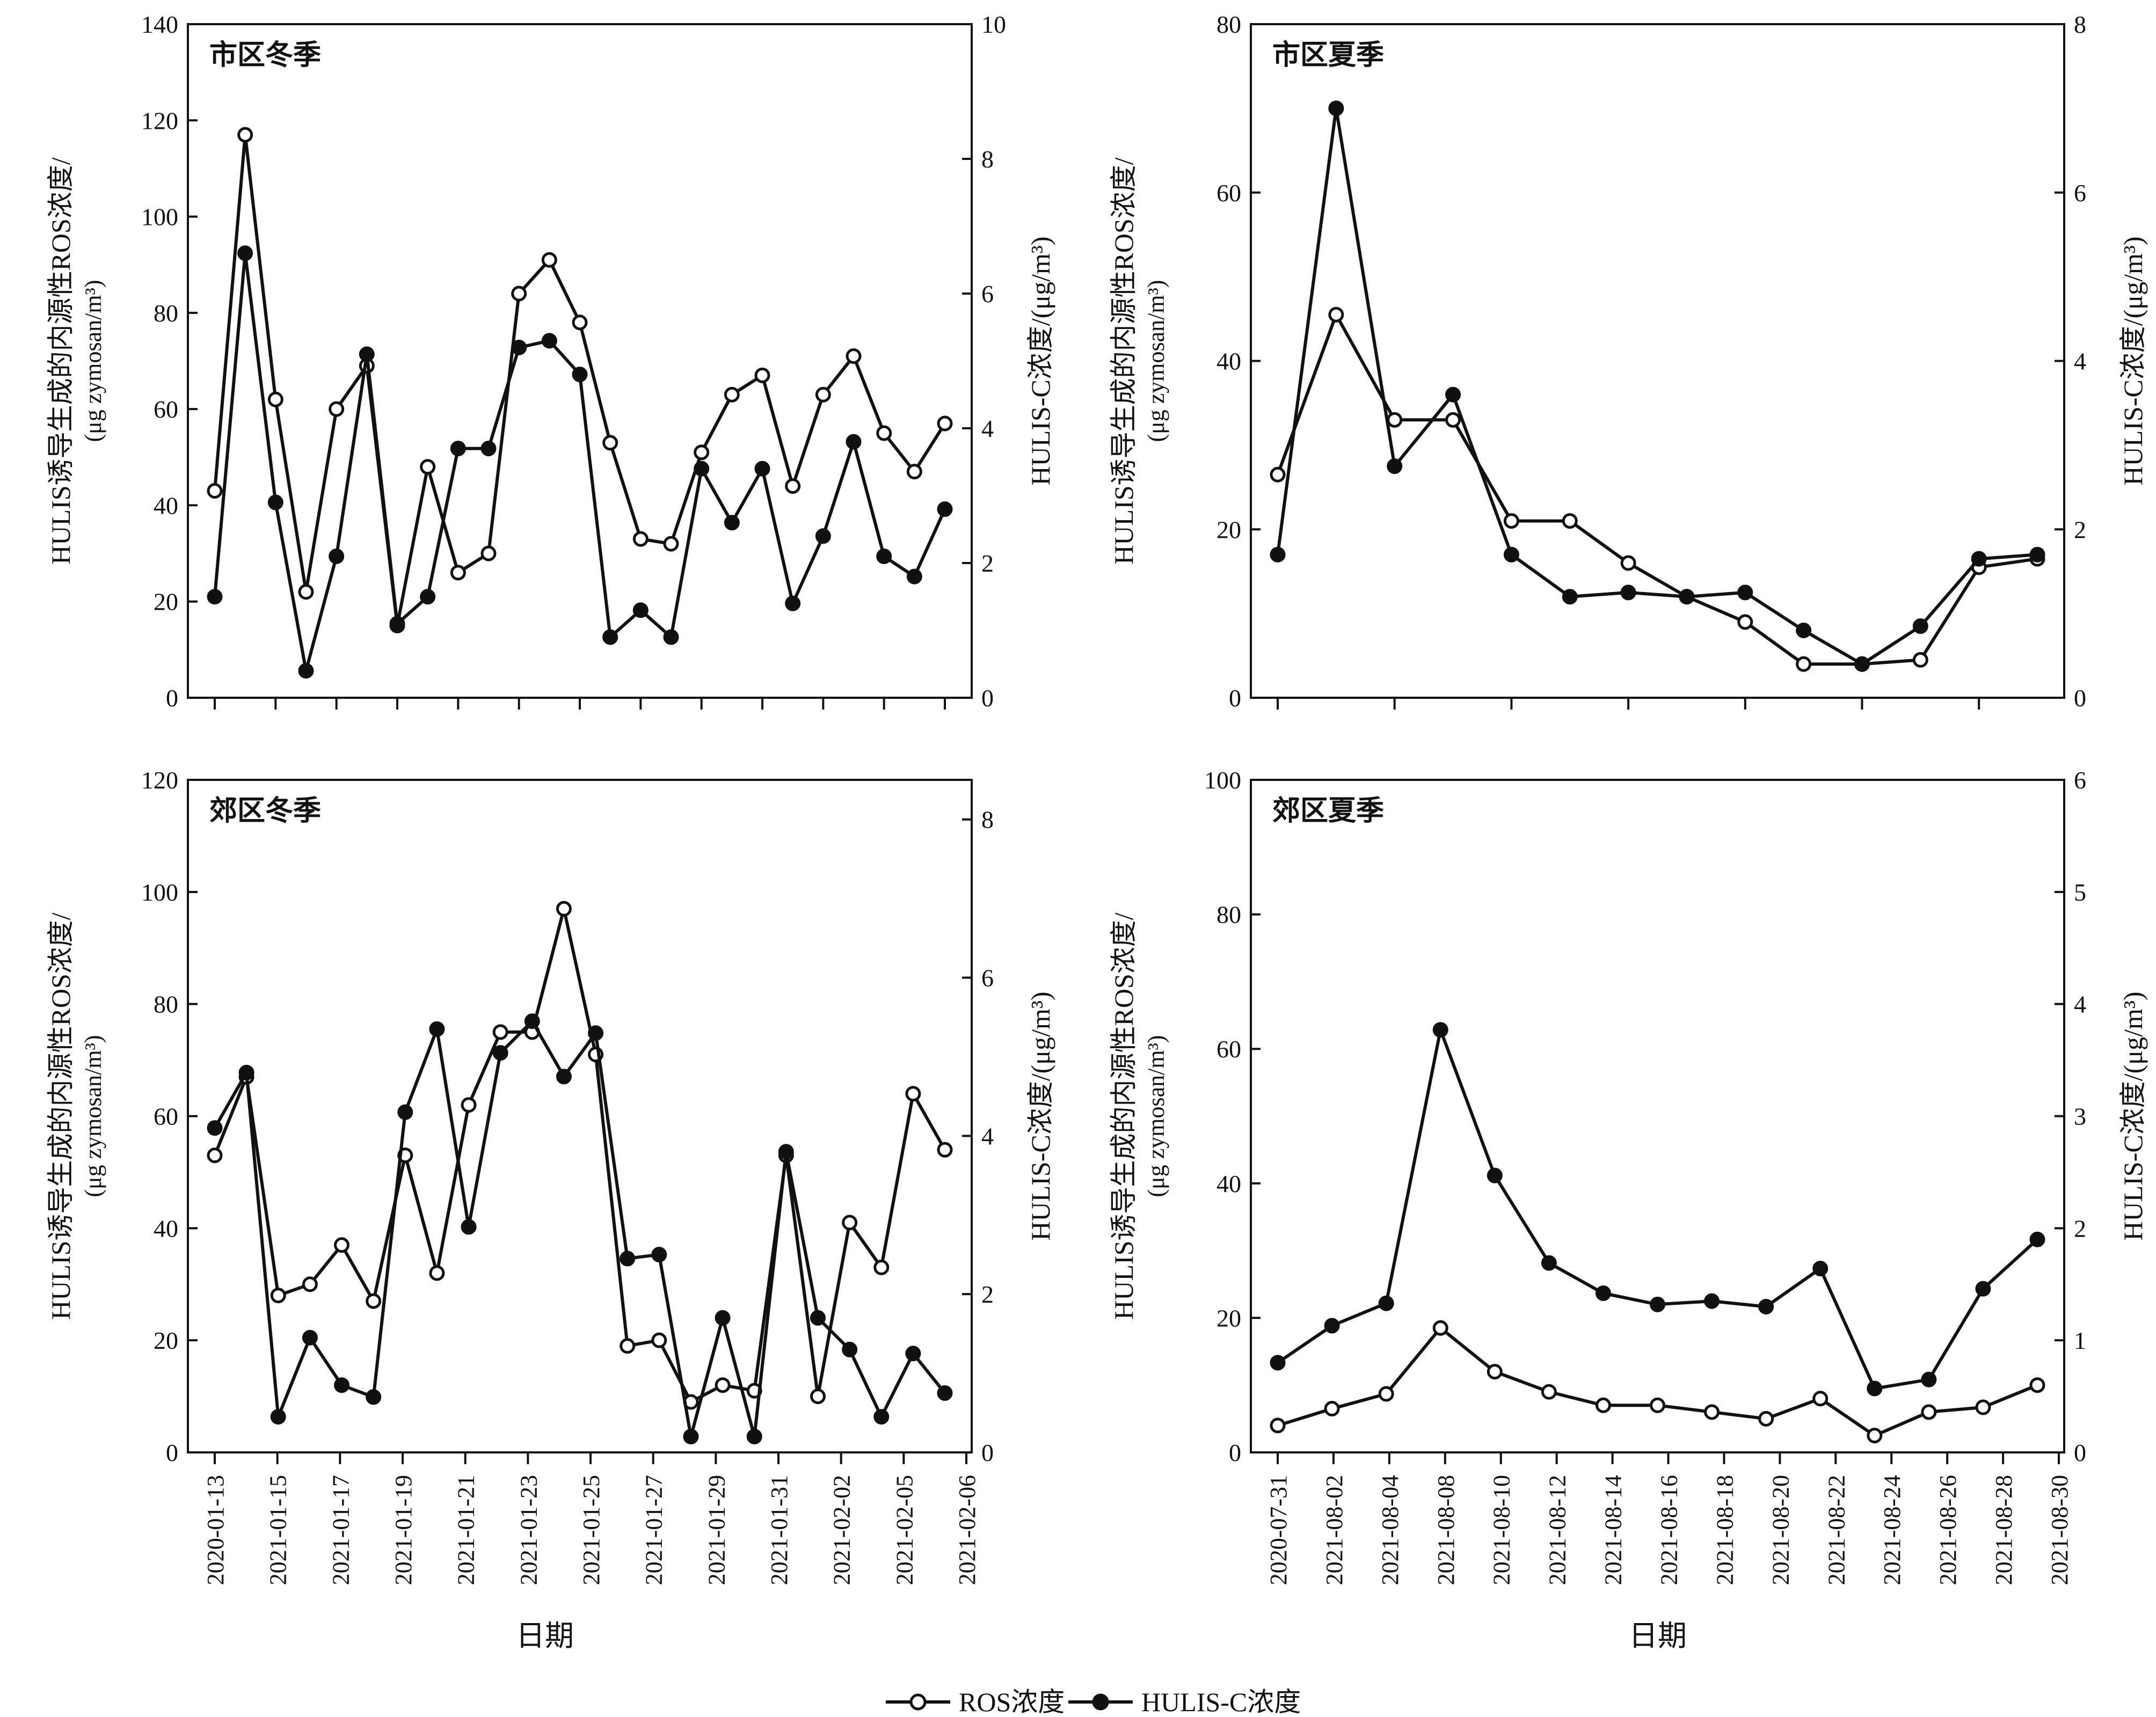  I want to click on x-tick-label: 2021-08-02, so click(1334, 1530).